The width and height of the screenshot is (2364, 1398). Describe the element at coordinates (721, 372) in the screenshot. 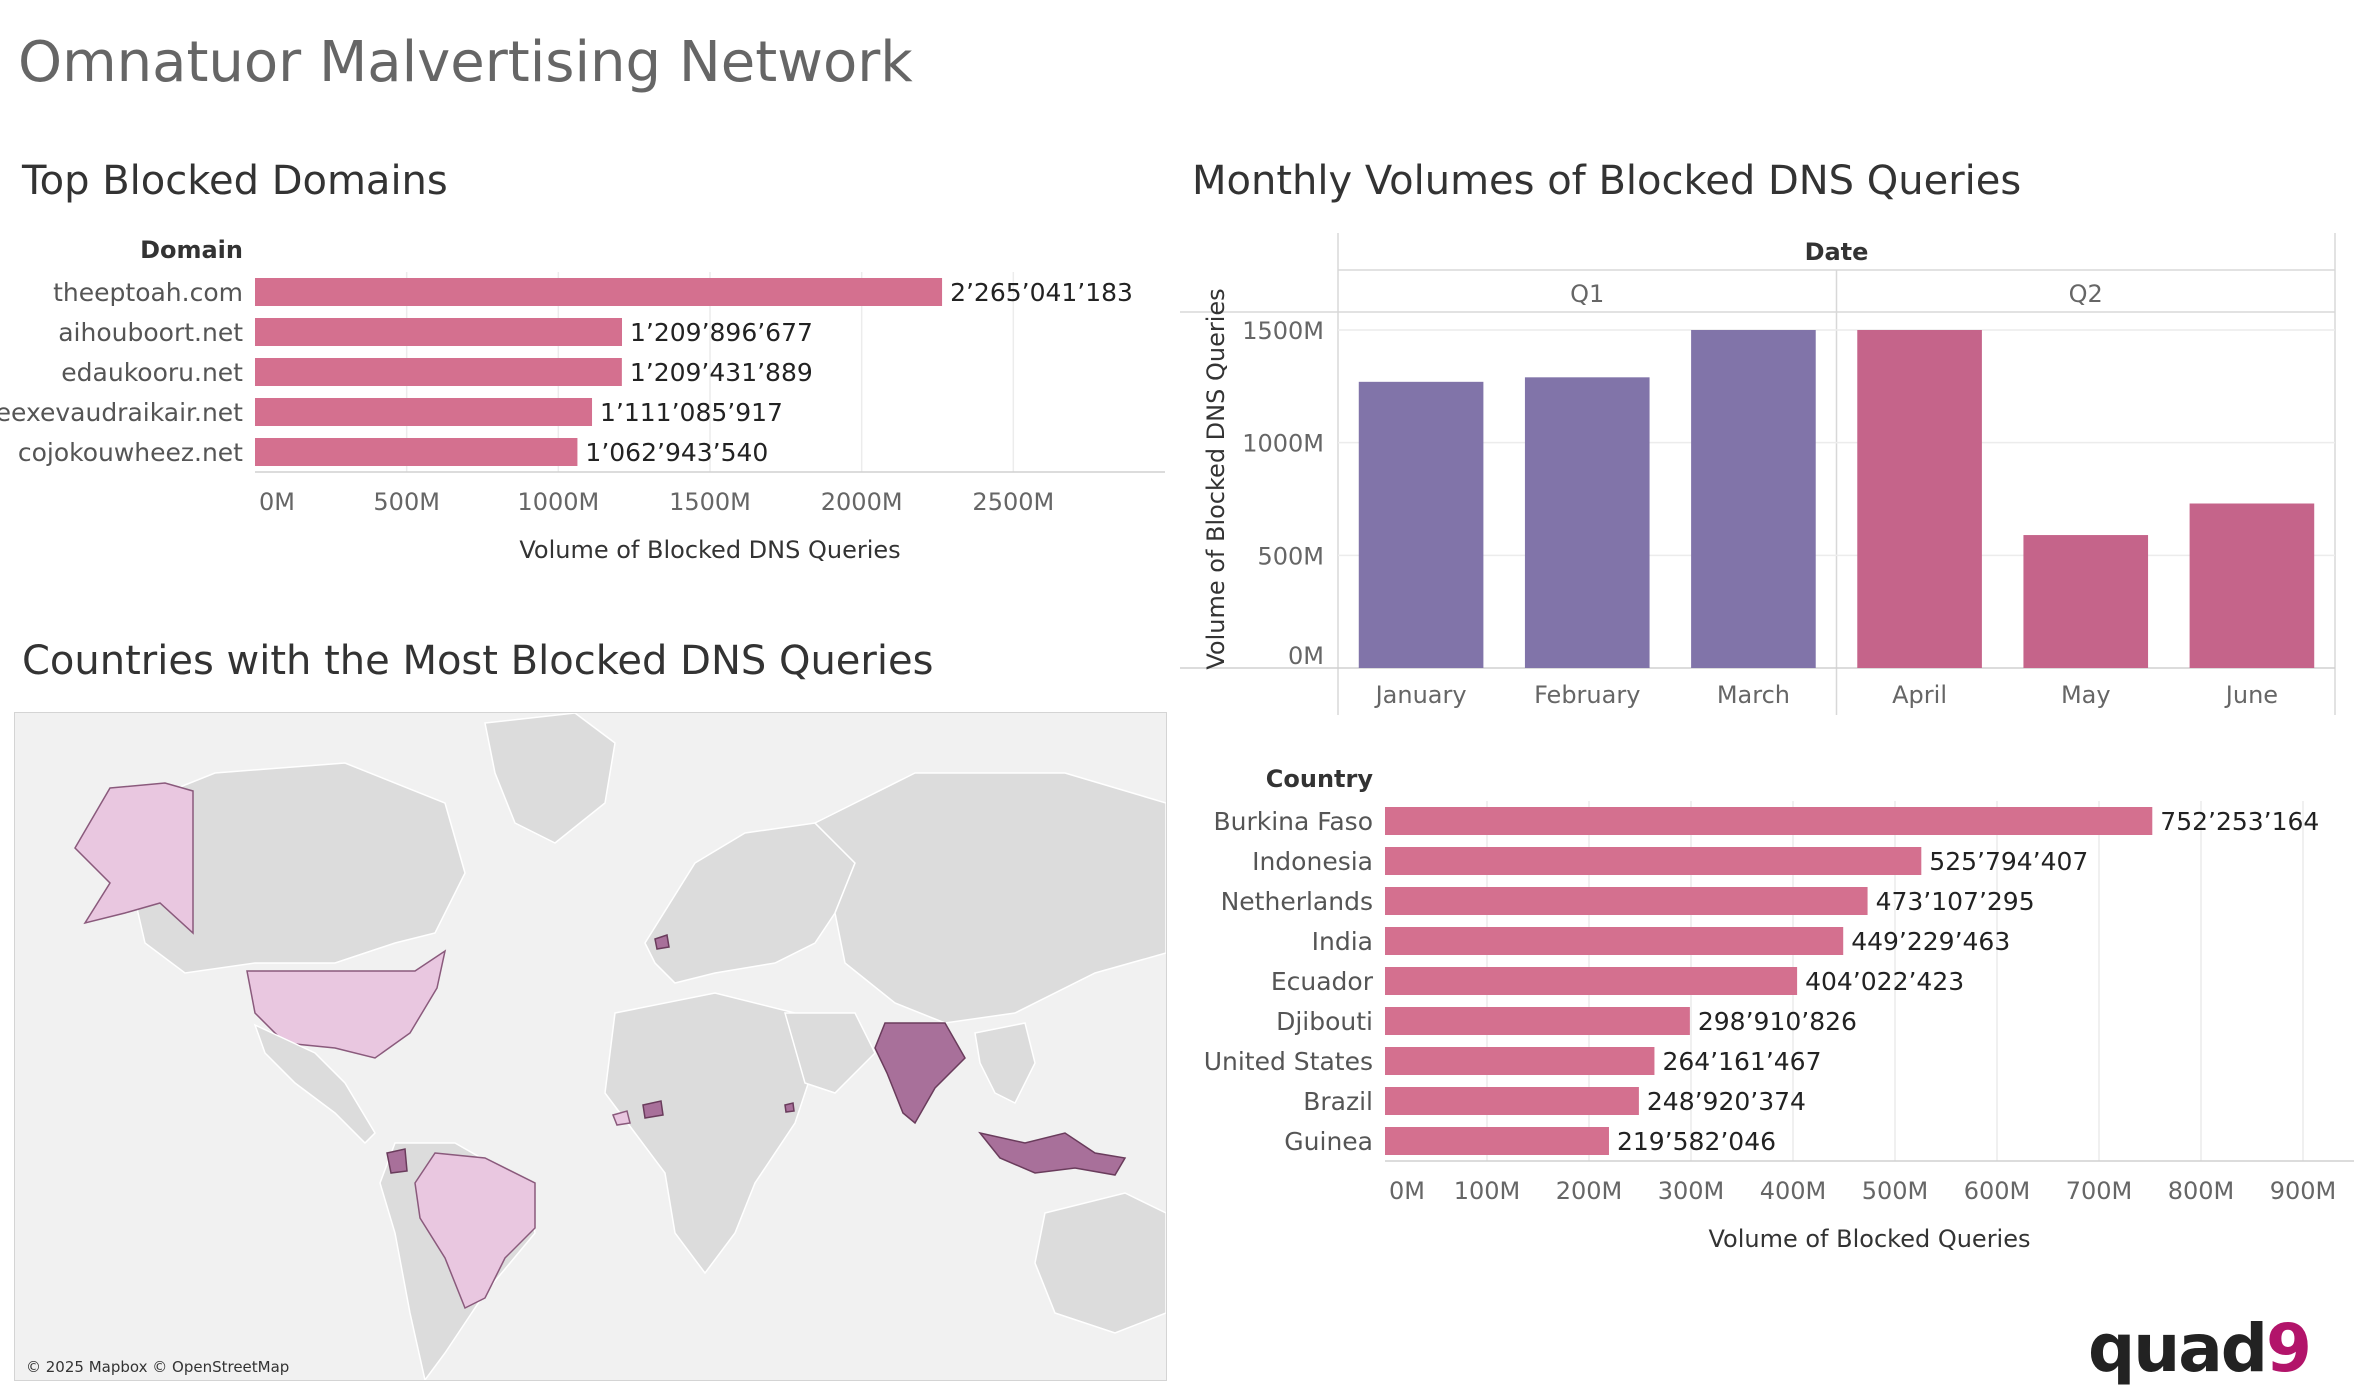

I see `data-label: 1’209’431’889` at that location.